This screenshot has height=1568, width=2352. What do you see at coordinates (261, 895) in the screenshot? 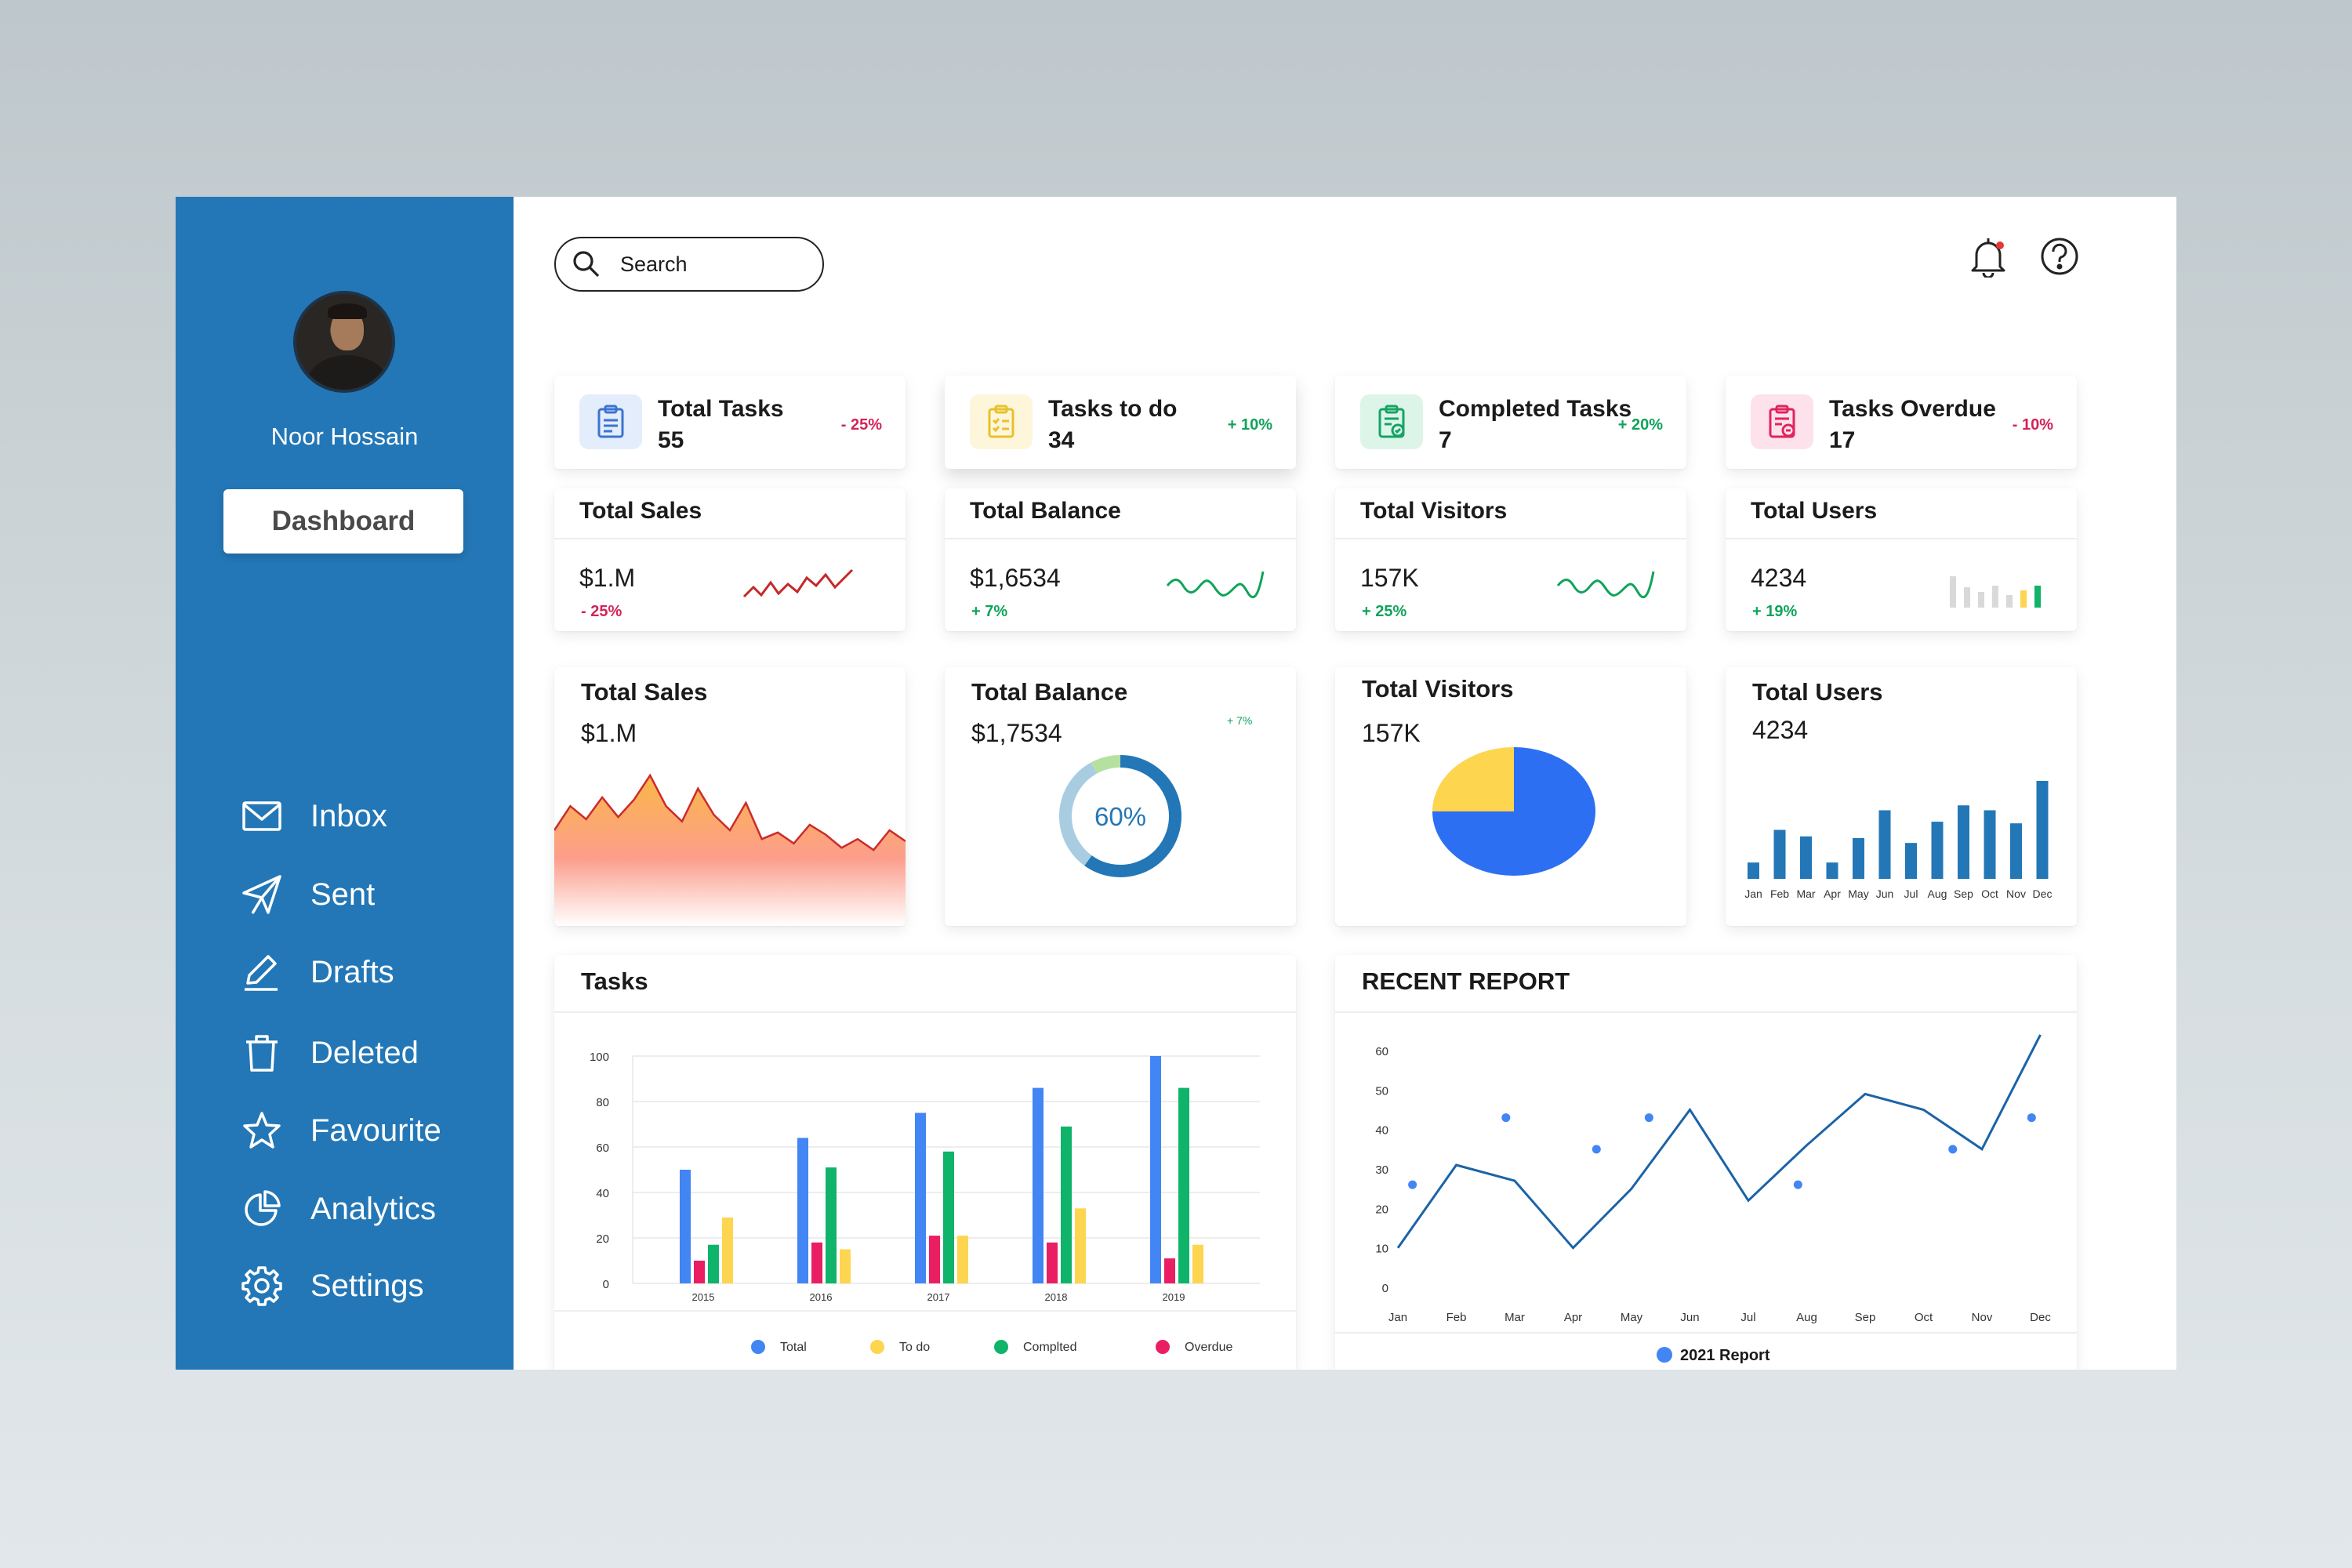
I see `send-icon` at bounding box center [261, 895].